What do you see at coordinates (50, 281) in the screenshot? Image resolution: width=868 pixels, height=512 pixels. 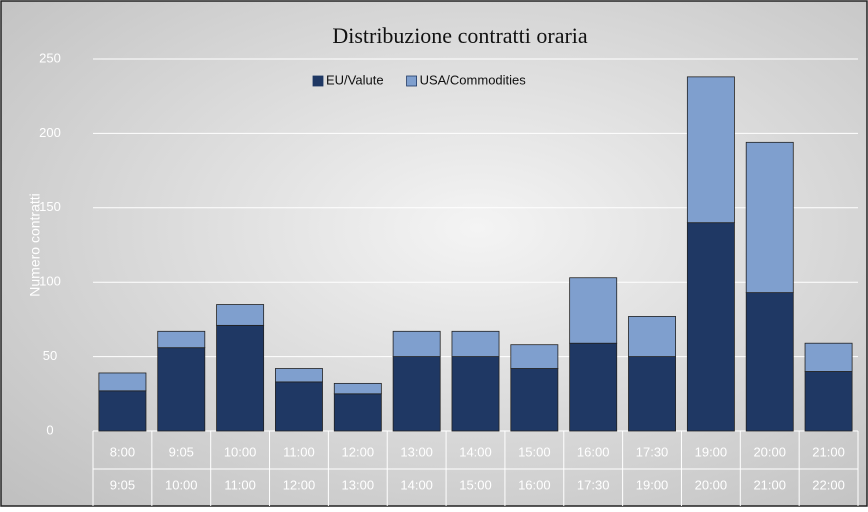 I see `y-tick-label: 100` at bounding box center [50, 281].